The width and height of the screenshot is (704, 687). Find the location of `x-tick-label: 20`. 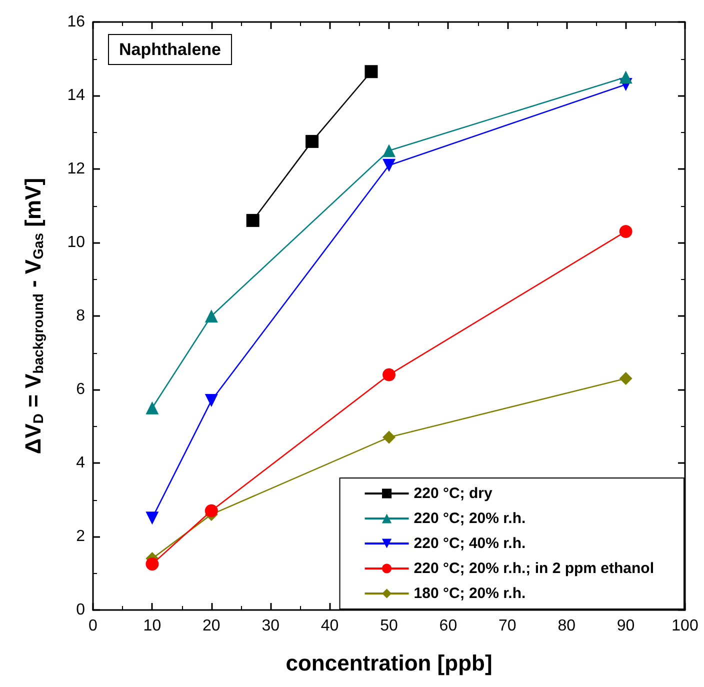

x-tick-label: 20 is located at coordinates (211, 626).